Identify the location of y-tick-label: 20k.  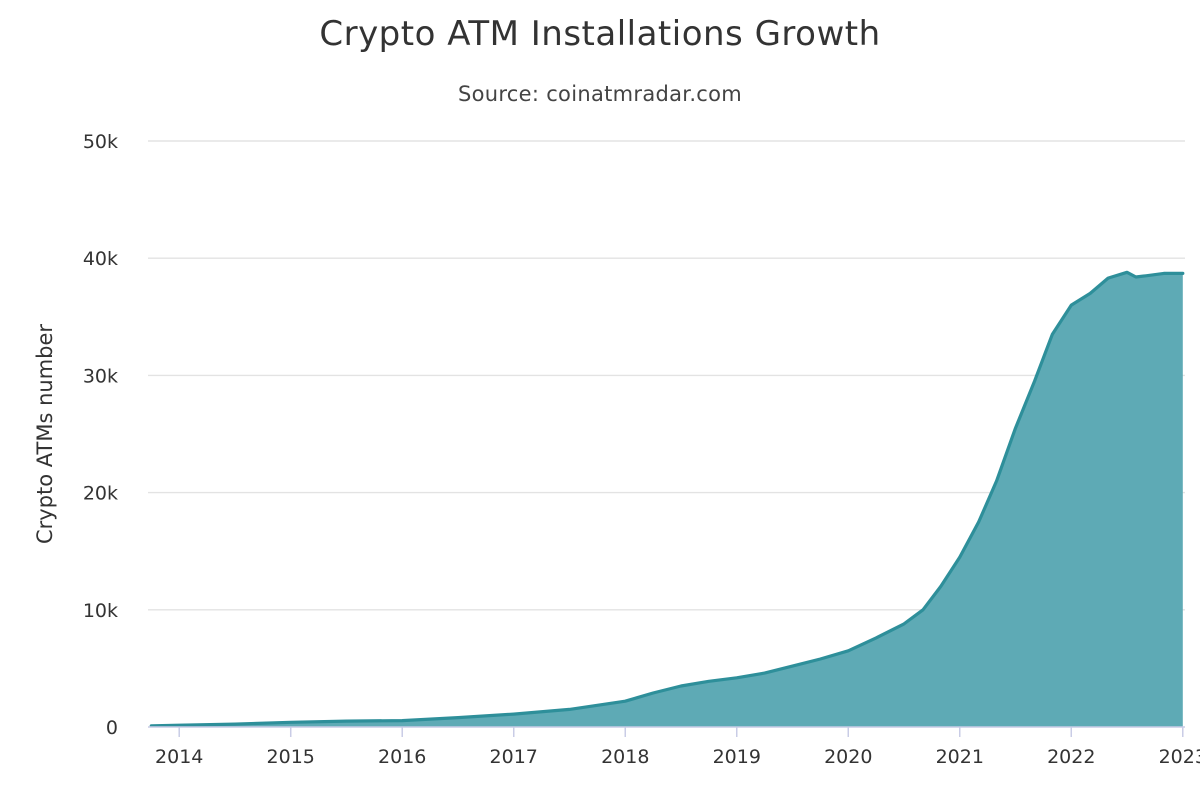
(100, 494).